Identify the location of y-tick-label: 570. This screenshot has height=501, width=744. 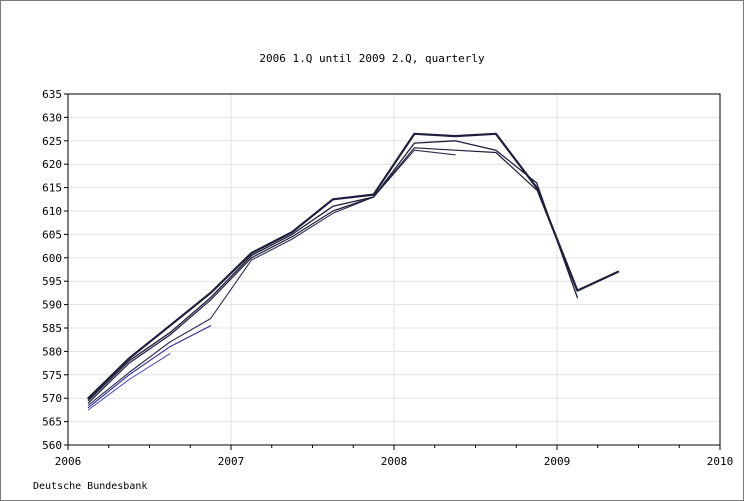
(52, 398).